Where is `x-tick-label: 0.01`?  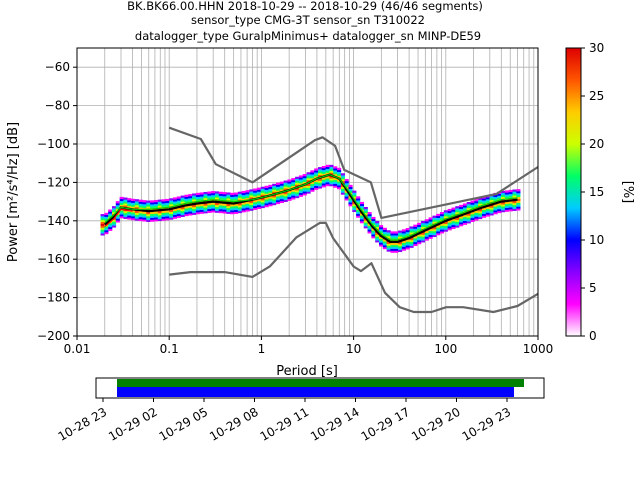 x-tick-label: 0.01 is located at coordinates (77, 349).